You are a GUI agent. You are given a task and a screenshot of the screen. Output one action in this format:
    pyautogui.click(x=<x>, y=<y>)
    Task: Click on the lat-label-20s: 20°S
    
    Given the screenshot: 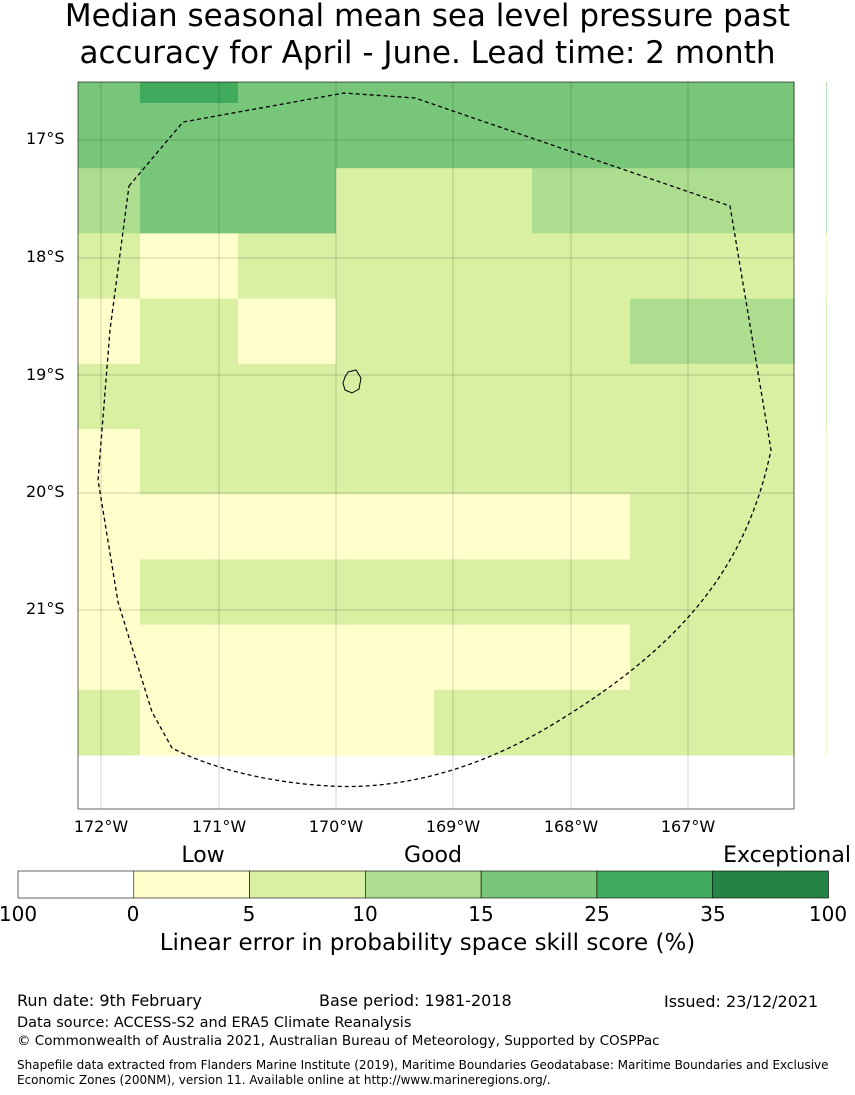 What is the action you would take?
    pyautogui.click(x=45, y=491)
    